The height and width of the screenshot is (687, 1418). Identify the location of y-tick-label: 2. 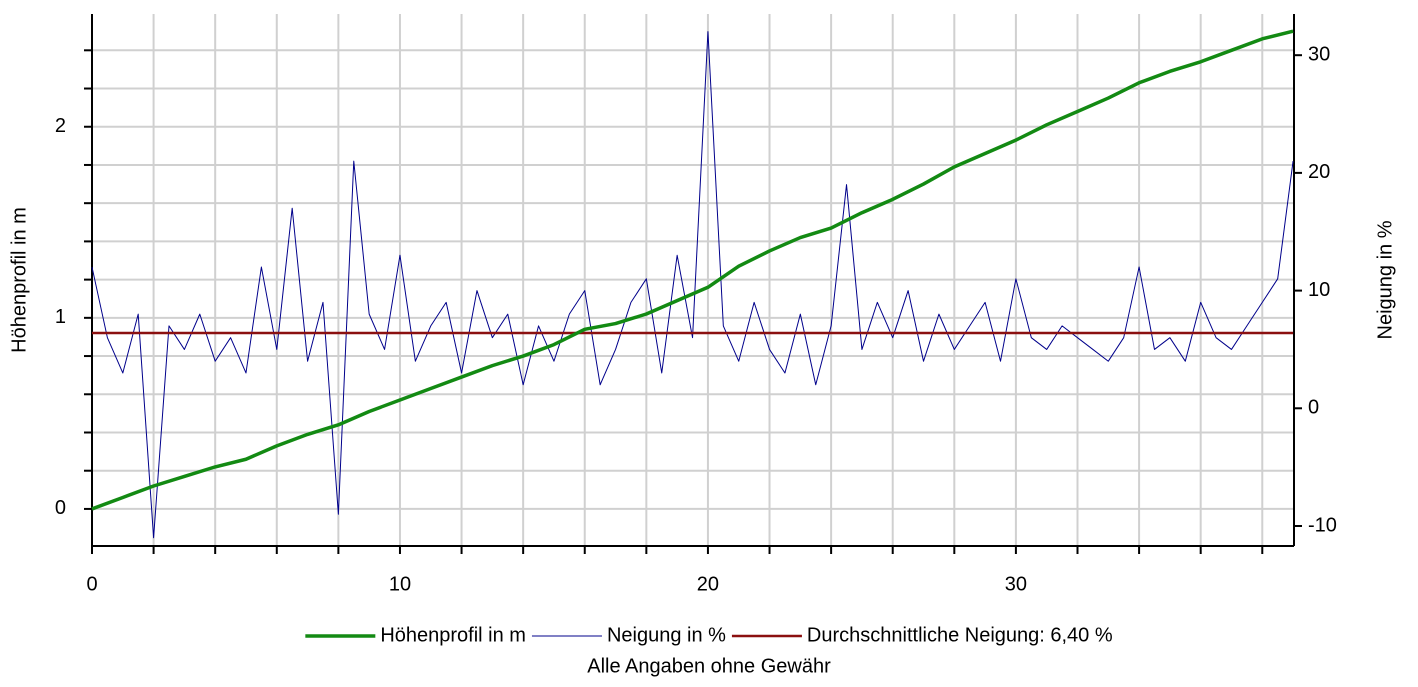
(60, 126).